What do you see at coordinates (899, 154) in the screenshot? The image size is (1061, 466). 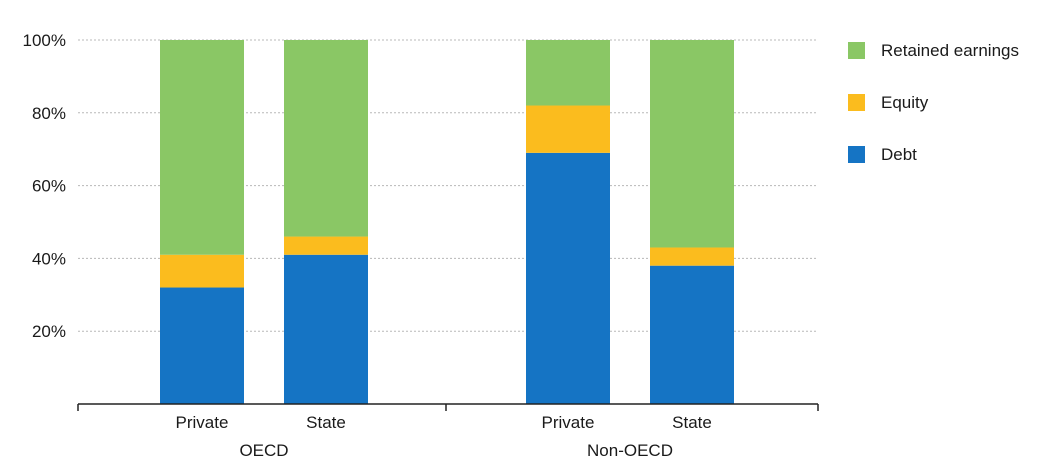 I see `legend-label: Debt` at bounding box center [899, 154].